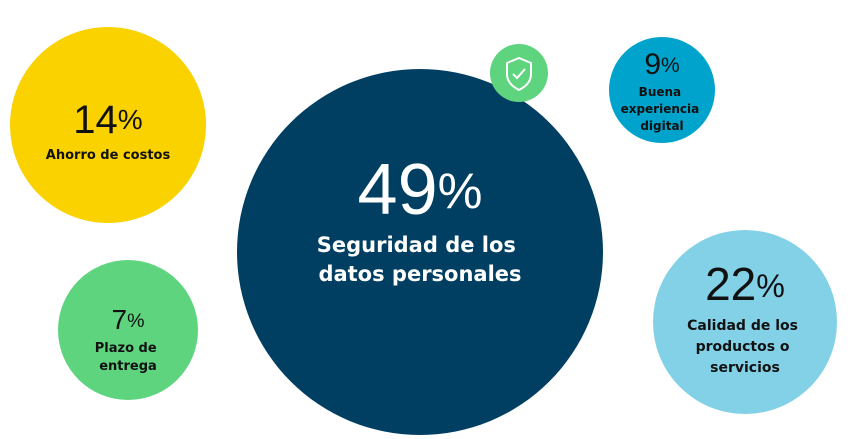 This screenshot has width=855, height=439. I want to click on shield-badge, so click(519, 73).